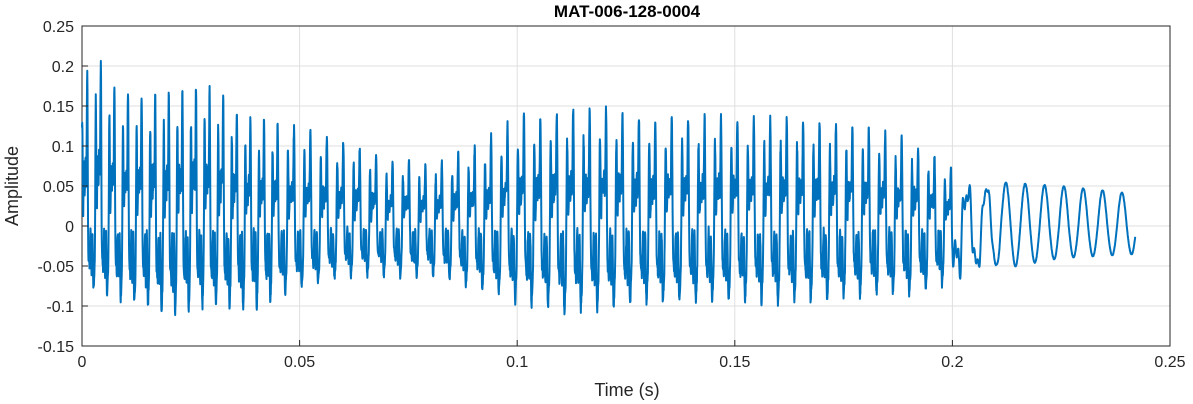 The width and height of the screenshot is (1193, 404). What do you see at coordinates (734, 362) in the screenshot?
I see `x-tick-label: 0.15` at bounding box center [734, 362].